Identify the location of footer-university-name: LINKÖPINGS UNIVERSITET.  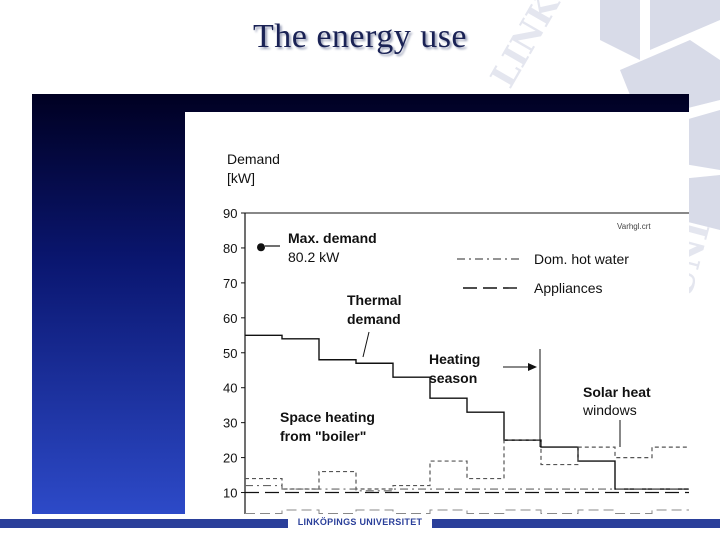
(360, 522).